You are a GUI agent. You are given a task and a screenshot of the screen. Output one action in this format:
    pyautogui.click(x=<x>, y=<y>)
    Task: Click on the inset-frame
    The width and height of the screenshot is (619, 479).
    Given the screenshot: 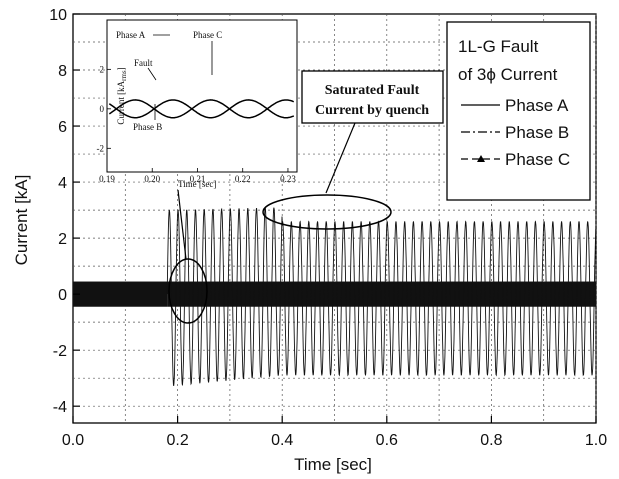 What is the action you would take?
    pyautogui.click(x=202, y=96)
    